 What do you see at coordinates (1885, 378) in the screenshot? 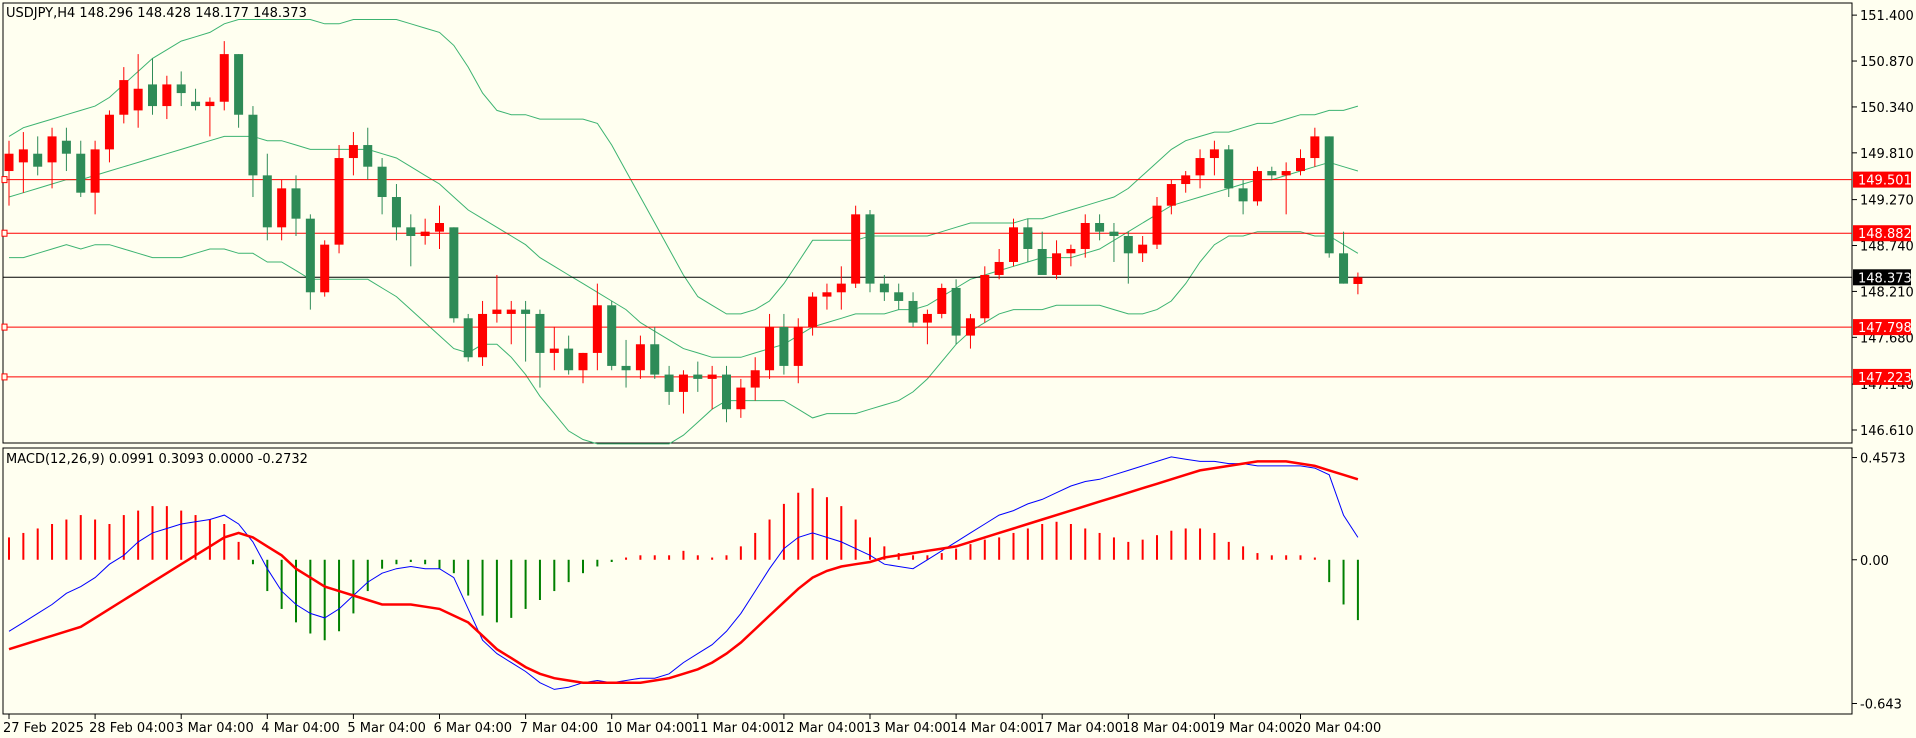
I see `level-price-label: 147.223` at bounding box center [1885, 378].